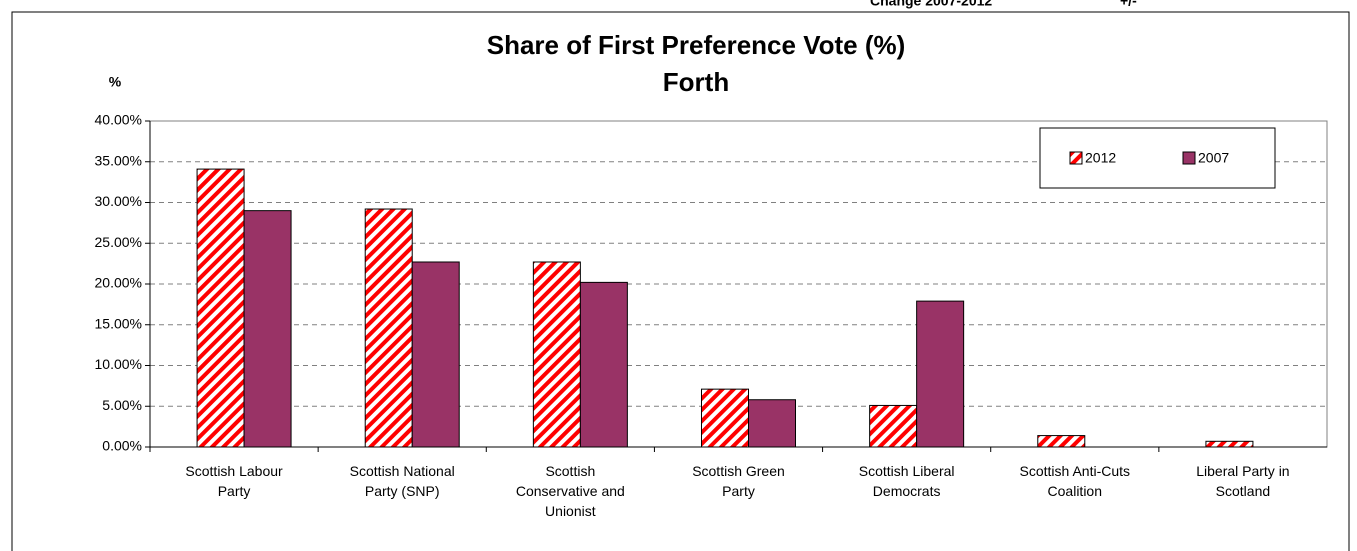 The height and width of the screenshot is (551, 1357). Describe the element at coordinates (1213, 158) in the screenshot. I see `legend-label: 2007` at that location.